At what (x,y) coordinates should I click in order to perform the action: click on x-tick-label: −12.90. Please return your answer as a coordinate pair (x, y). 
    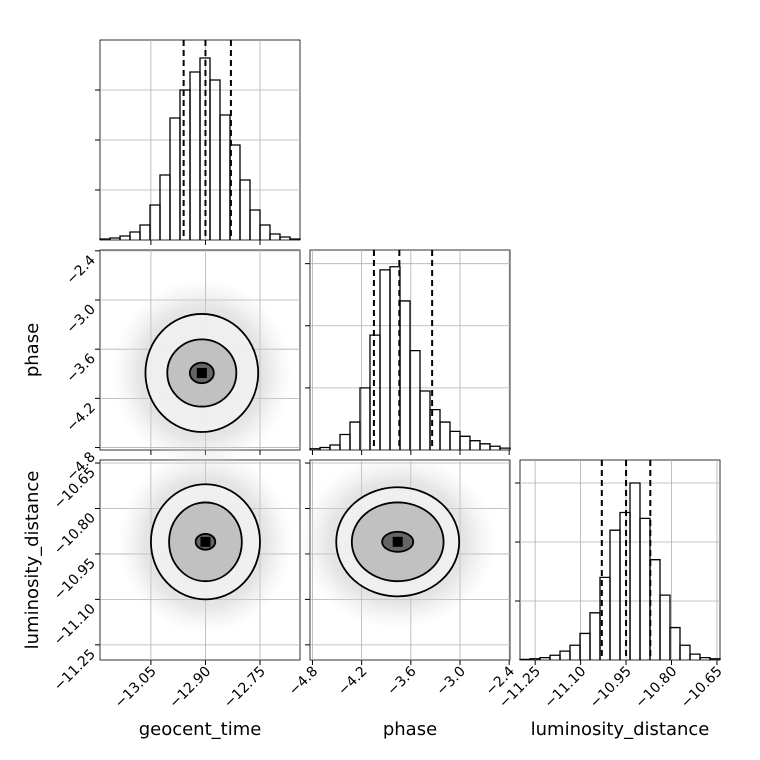
    Looking at the image, I should click on (190, 688).